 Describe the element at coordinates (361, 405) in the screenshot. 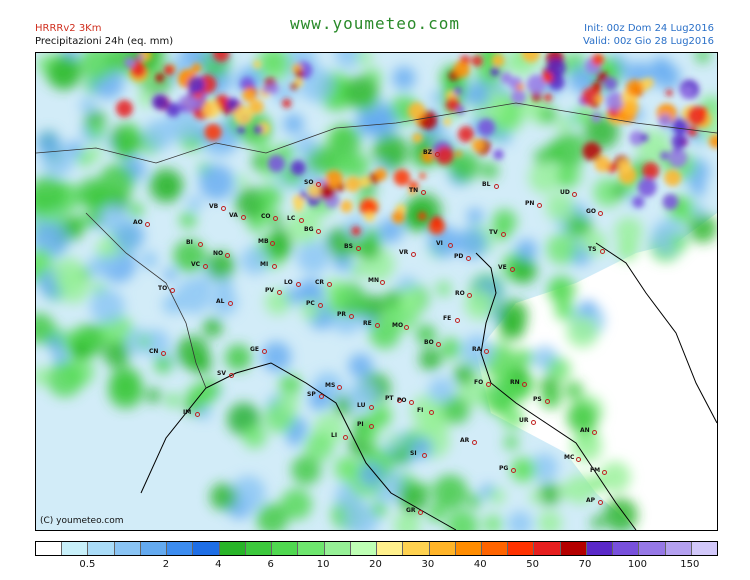

I see `city-label: LU` at that location.